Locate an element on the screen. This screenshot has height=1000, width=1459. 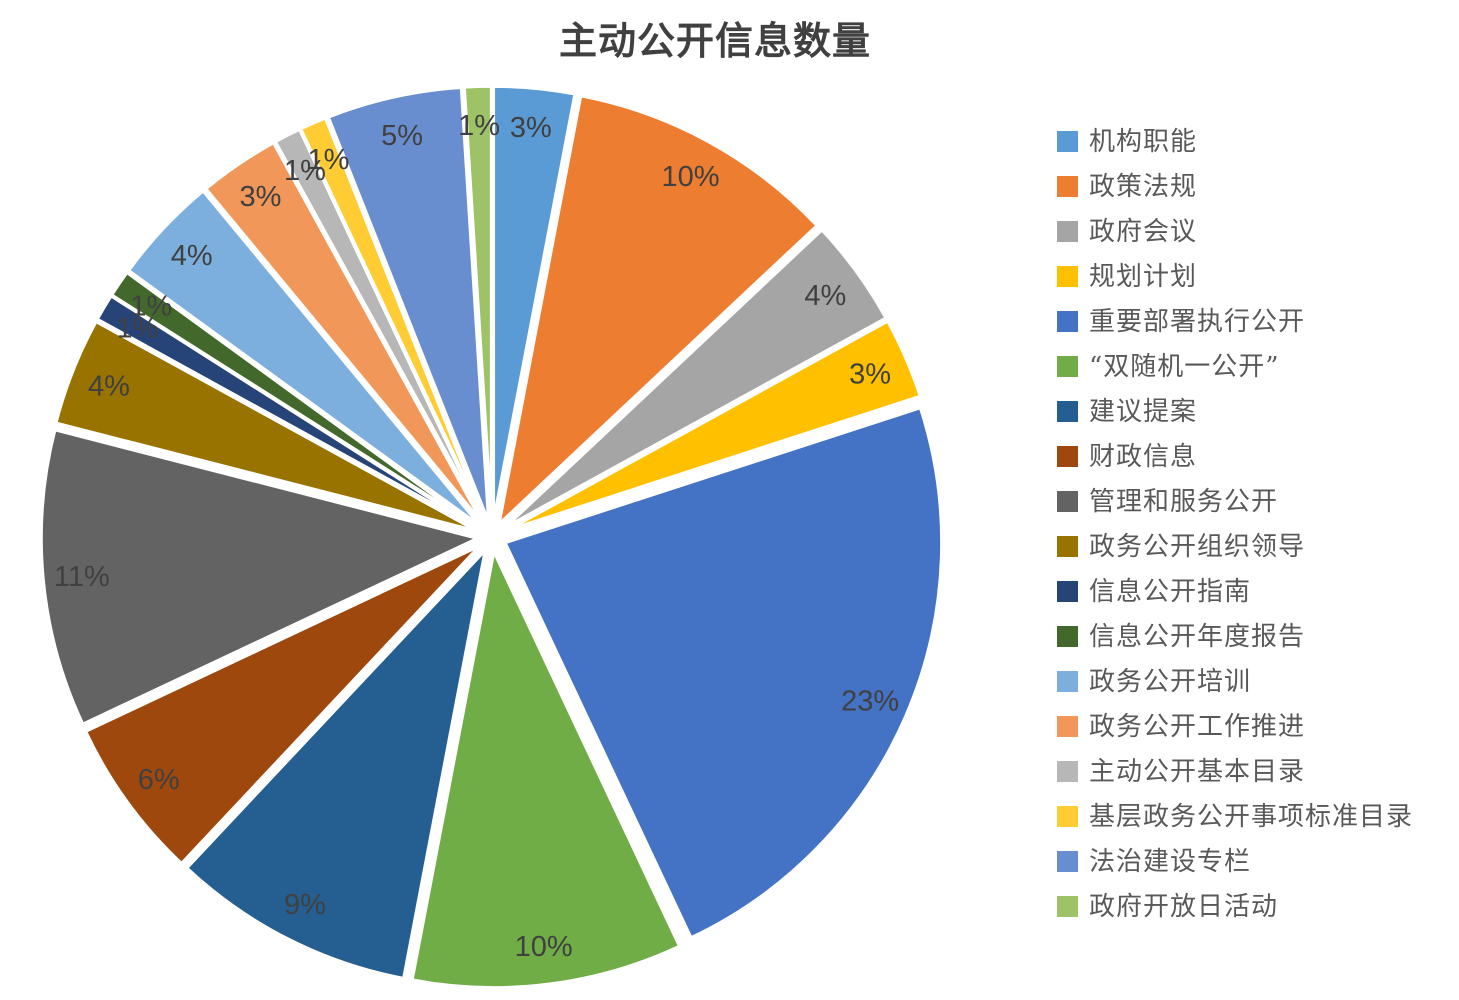
legend-item-4: 重要部署执行公开 is located at coordinates (1235, 321).